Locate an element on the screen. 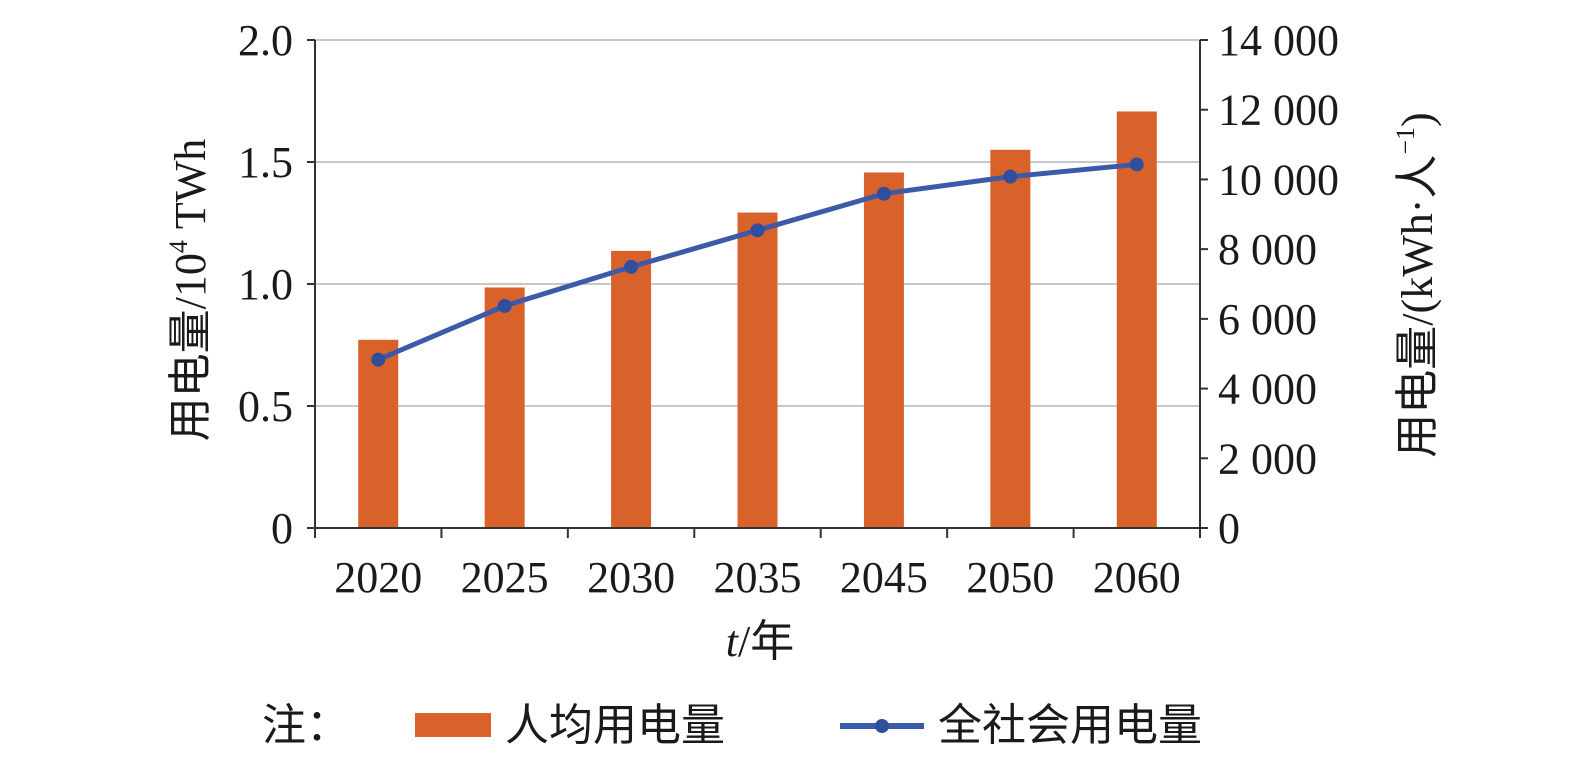 The height and width of the screenshot is (765, 1575). left-tick-label: 2.0 is located at coordinates (265, 40).